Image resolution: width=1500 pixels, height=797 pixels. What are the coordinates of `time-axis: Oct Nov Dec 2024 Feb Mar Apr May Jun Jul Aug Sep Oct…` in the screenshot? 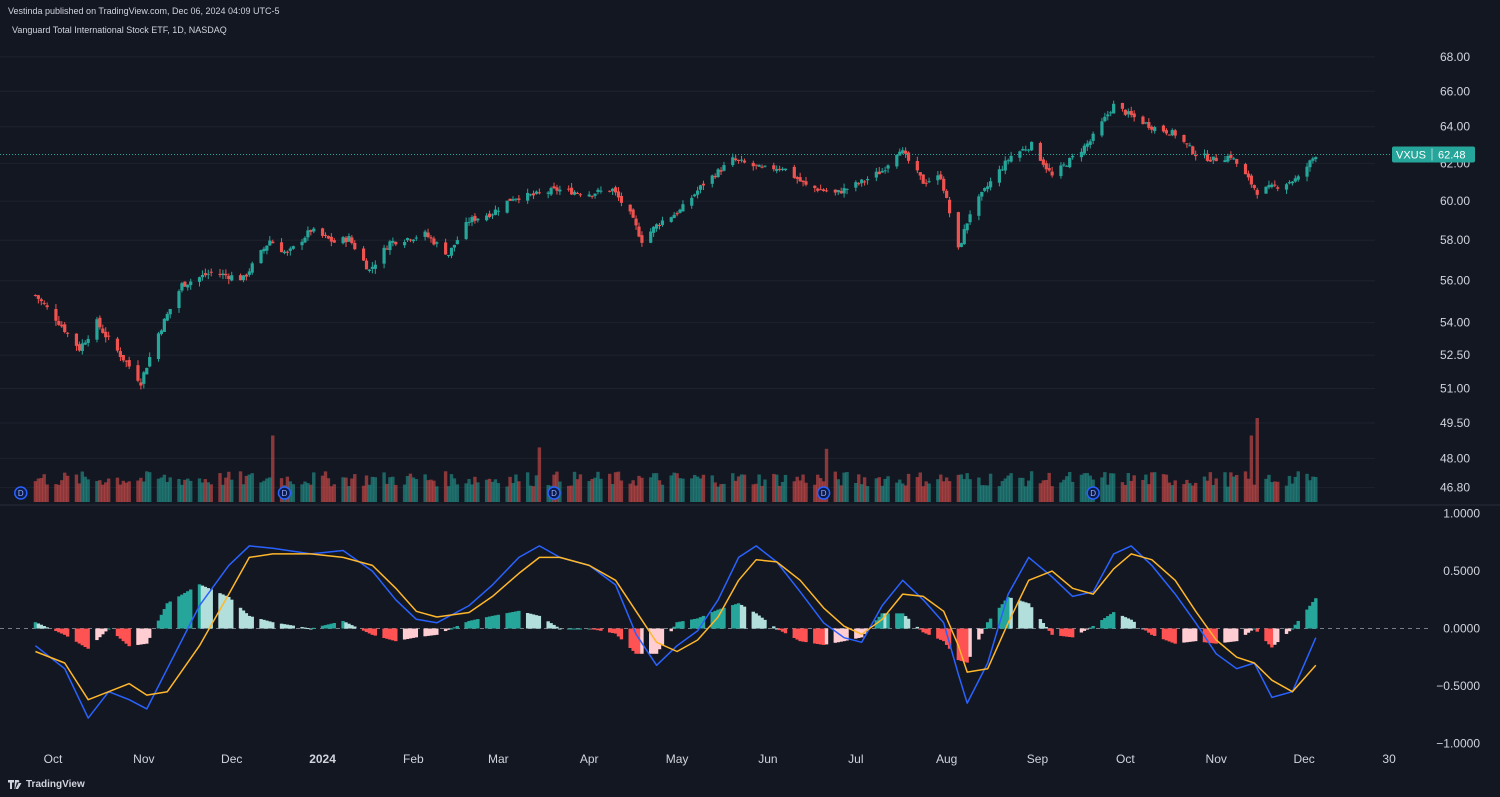 It's located at (720, 759).